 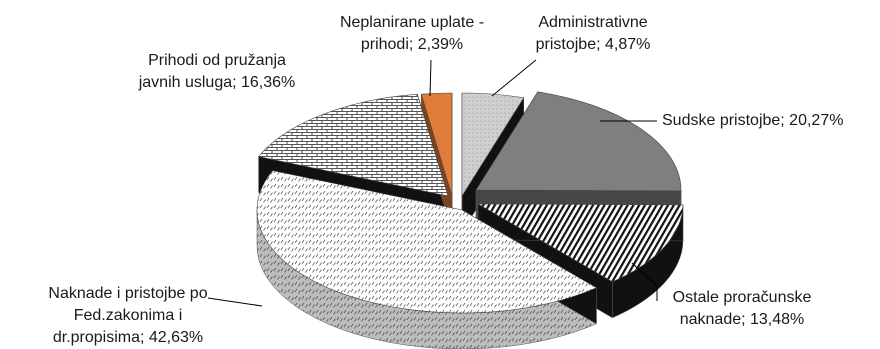 I want to click on slice-label-2: Ostale proračunske naknade; 13,48%, so click(x=742, y=308).